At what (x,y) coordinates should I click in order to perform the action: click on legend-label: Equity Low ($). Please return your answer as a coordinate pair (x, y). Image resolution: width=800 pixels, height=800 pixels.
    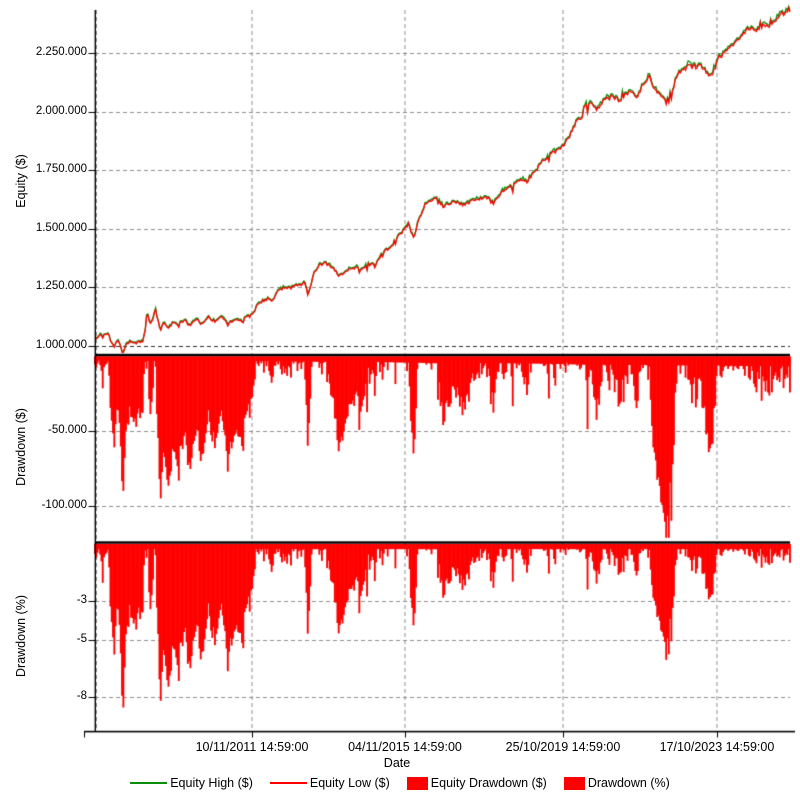
    Looking at the image, I should click on (349, 783).